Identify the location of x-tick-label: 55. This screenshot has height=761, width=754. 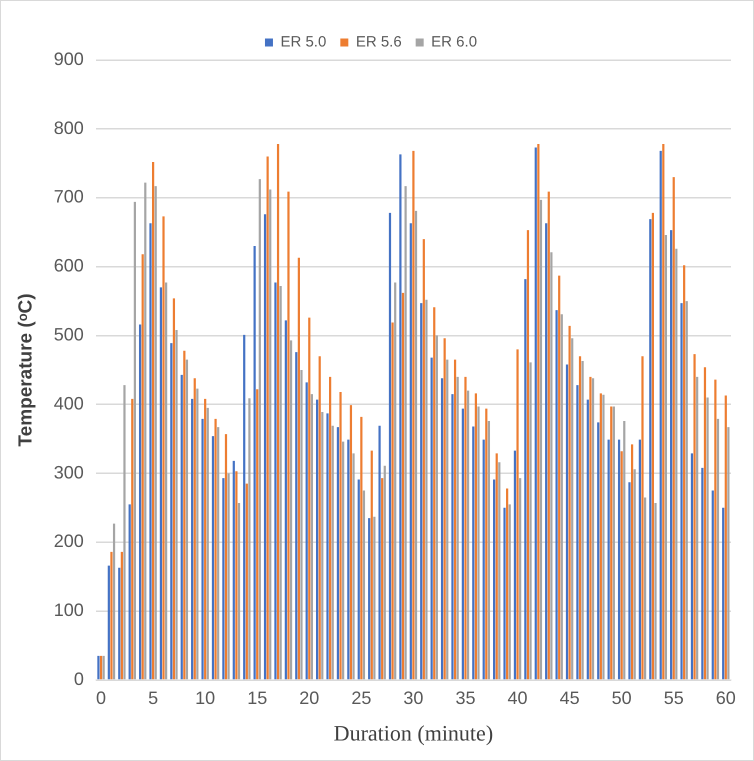
(674, 698).